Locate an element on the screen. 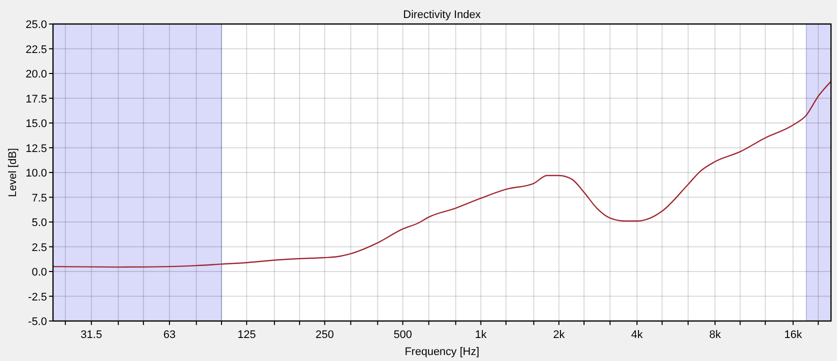  y-tick-label: -5.0 is located at coordinates (37, 322).